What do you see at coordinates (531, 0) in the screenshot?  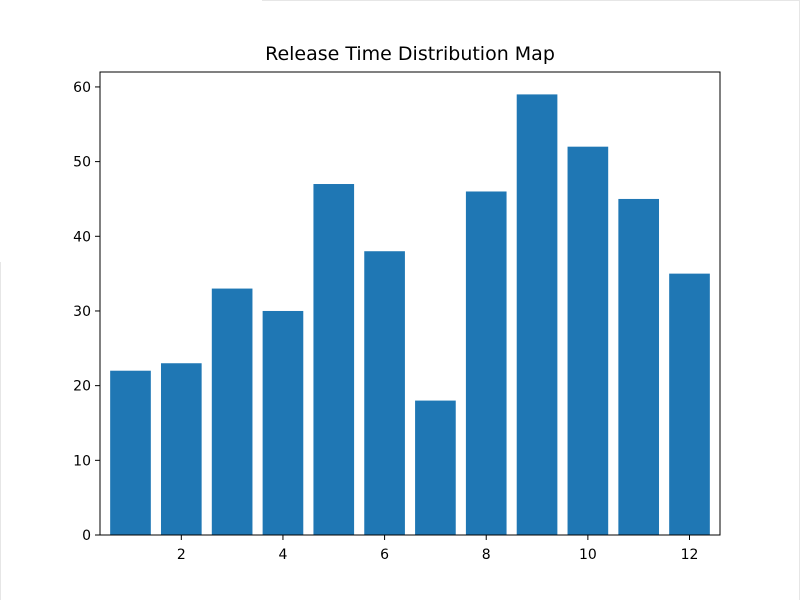 I see `page-edge-top` at bounding box center [531, 0].